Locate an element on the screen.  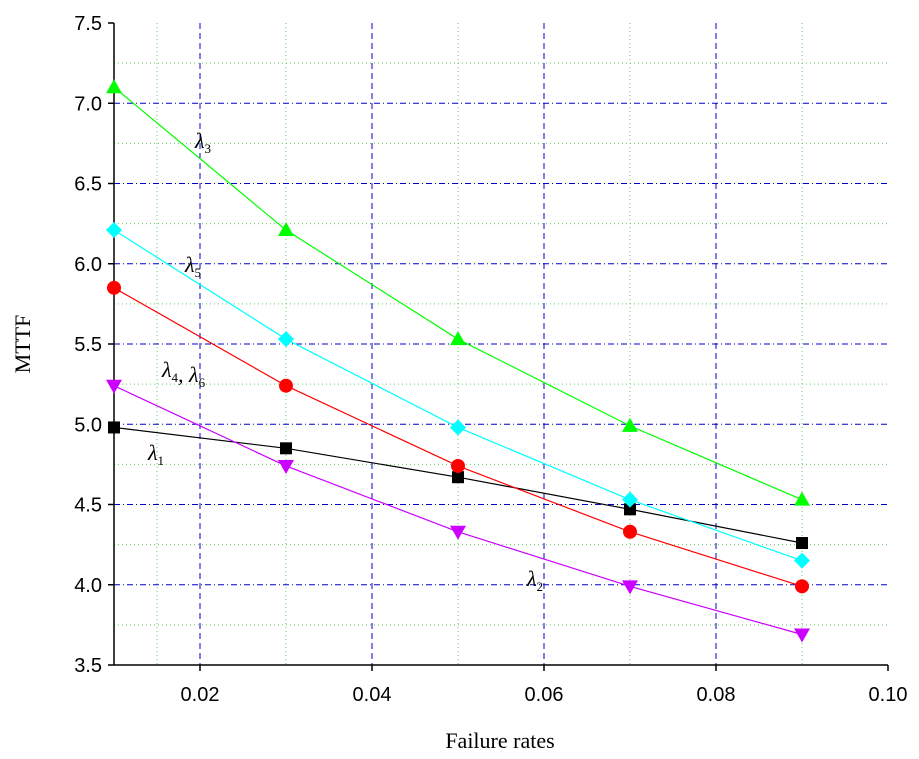
annotation-subscript: 4 is located at coordinates (175, 377).